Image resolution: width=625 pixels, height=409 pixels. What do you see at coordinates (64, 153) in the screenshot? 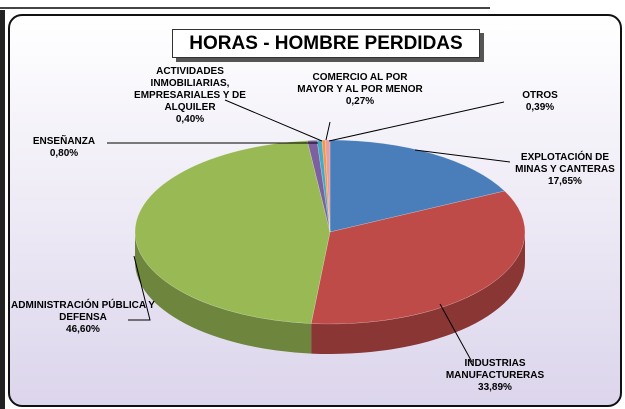
I see `value-label: 0,80%` at bounding box center [64, 153].